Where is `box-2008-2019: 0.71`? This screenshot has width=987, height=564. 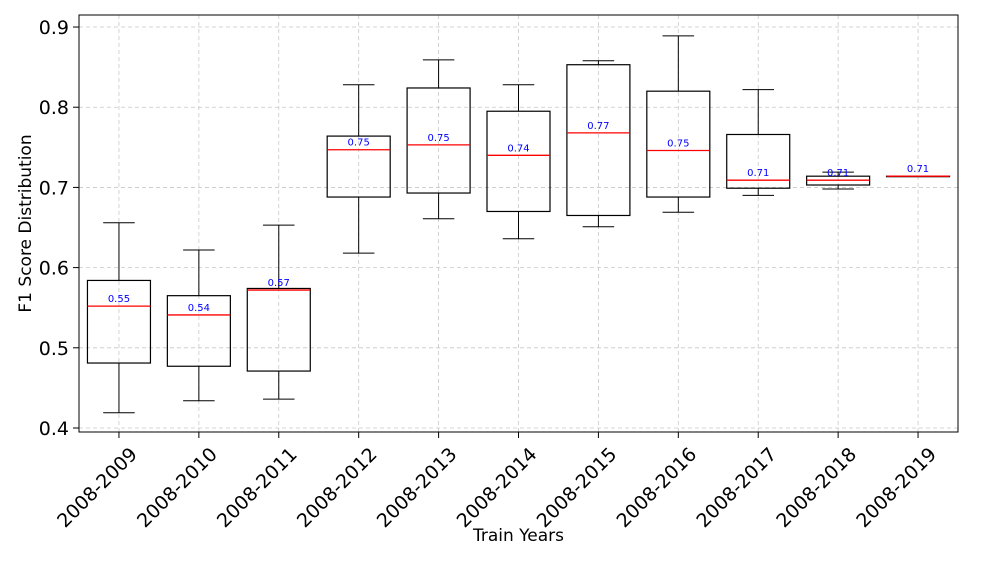 box-2008-2019: 0.71 is located at coordinates (918, 171).